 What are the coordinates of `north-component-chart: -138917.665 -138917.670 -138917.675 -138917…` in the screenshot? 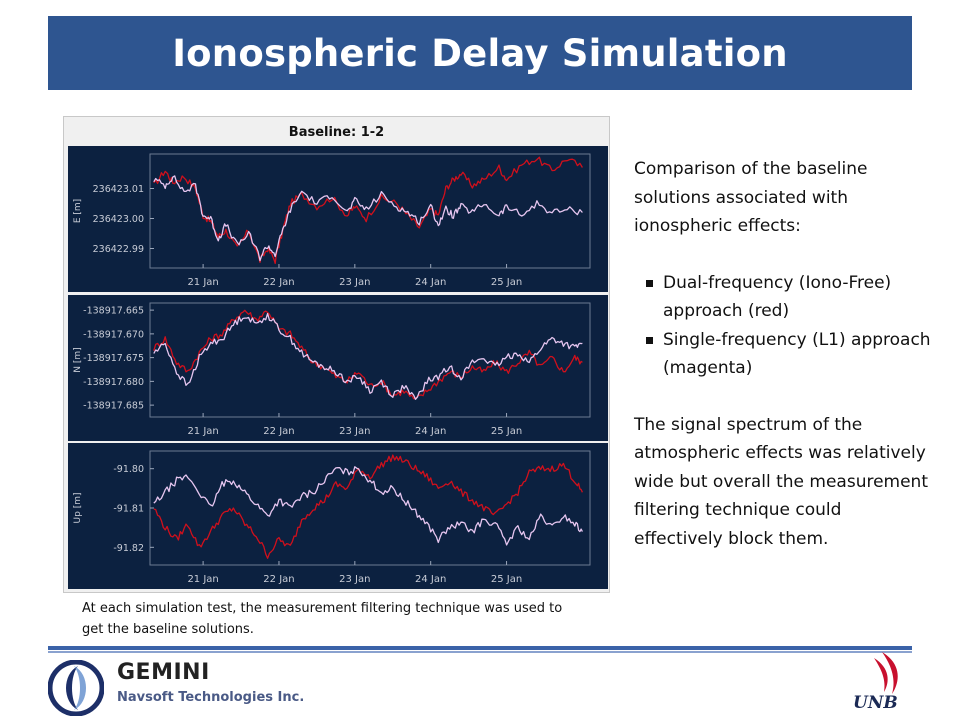 It's located at (338, 368).